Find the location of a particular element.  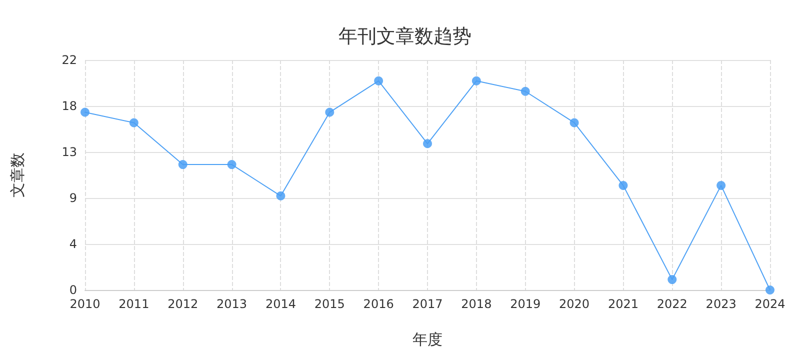

x-tick-label: 2010 is located at coordinates (85, 304).